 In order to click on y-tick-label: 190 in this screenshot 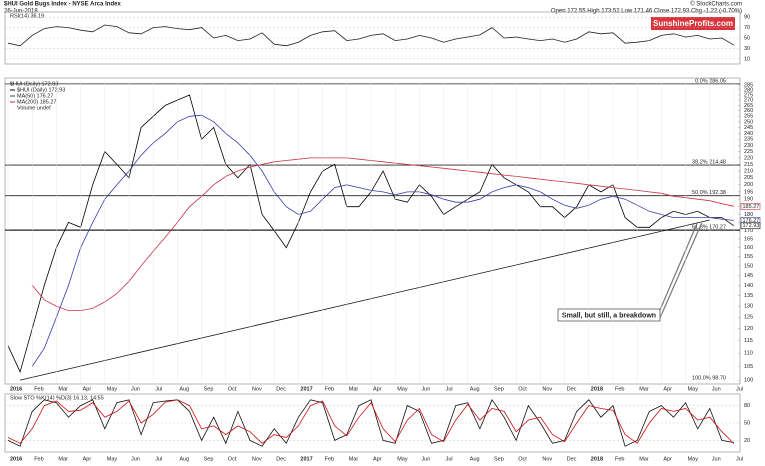, I will do `click(748, 200)`.